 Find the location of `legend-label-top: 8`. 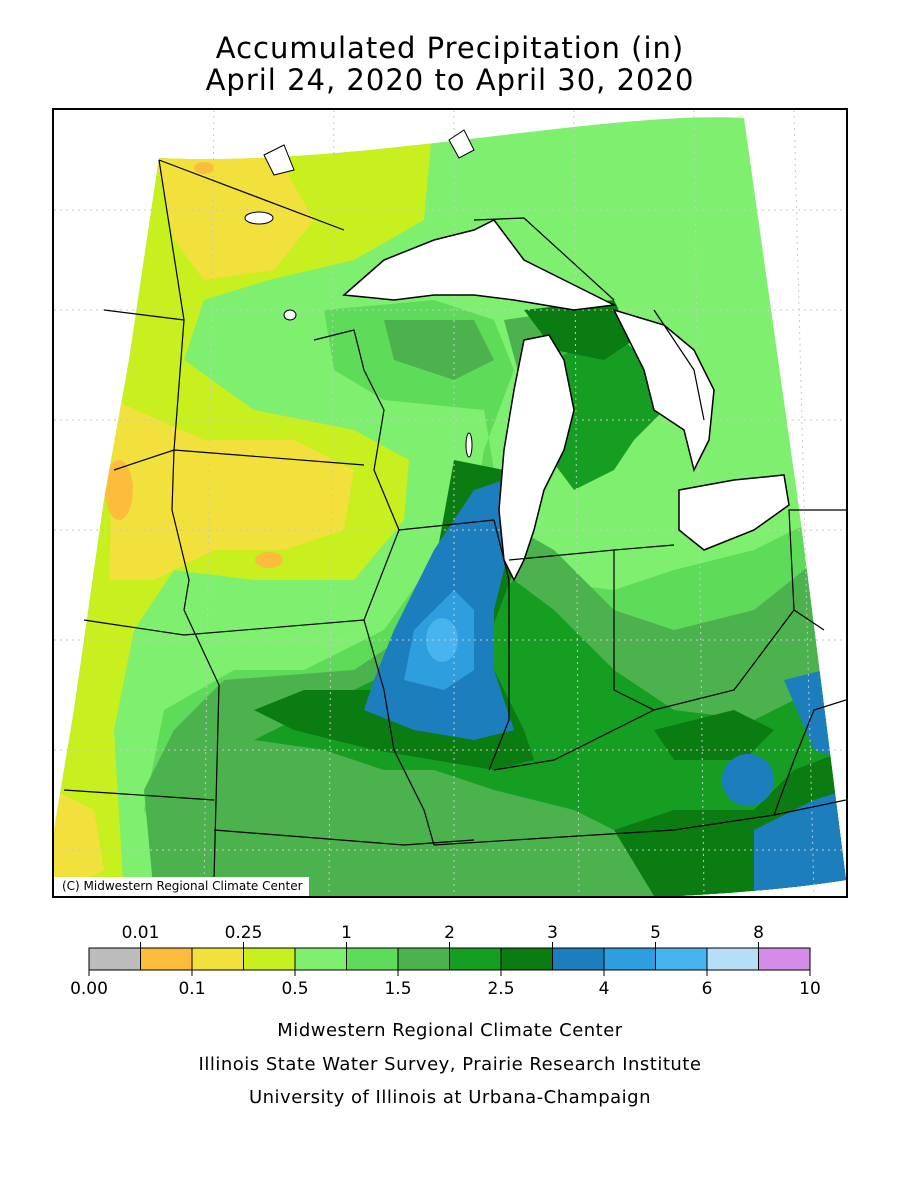

legend-label-top: 8 is located at coordinates (758, 933).